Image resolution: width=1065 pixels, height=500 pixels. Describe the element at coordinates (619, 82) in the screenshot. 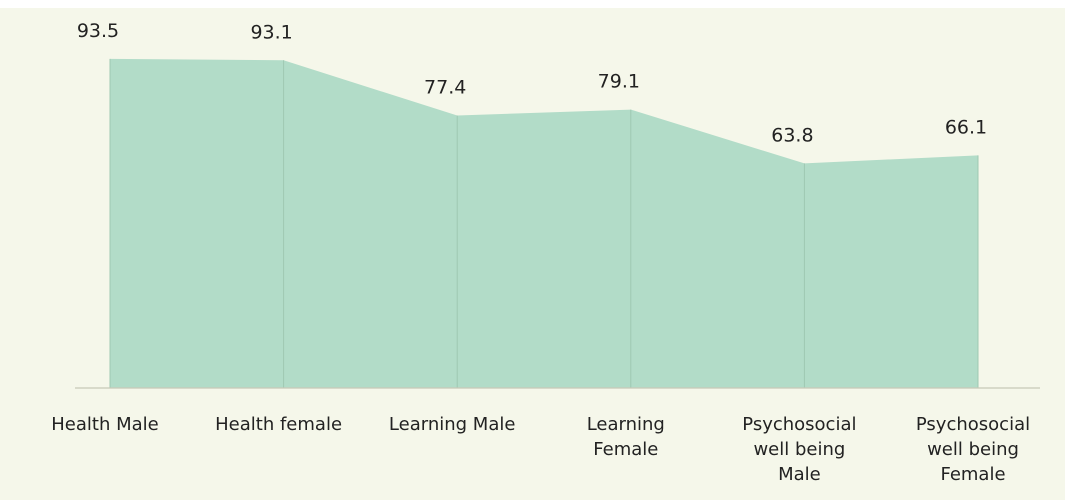

I see `data-label: 79.1` at that location.